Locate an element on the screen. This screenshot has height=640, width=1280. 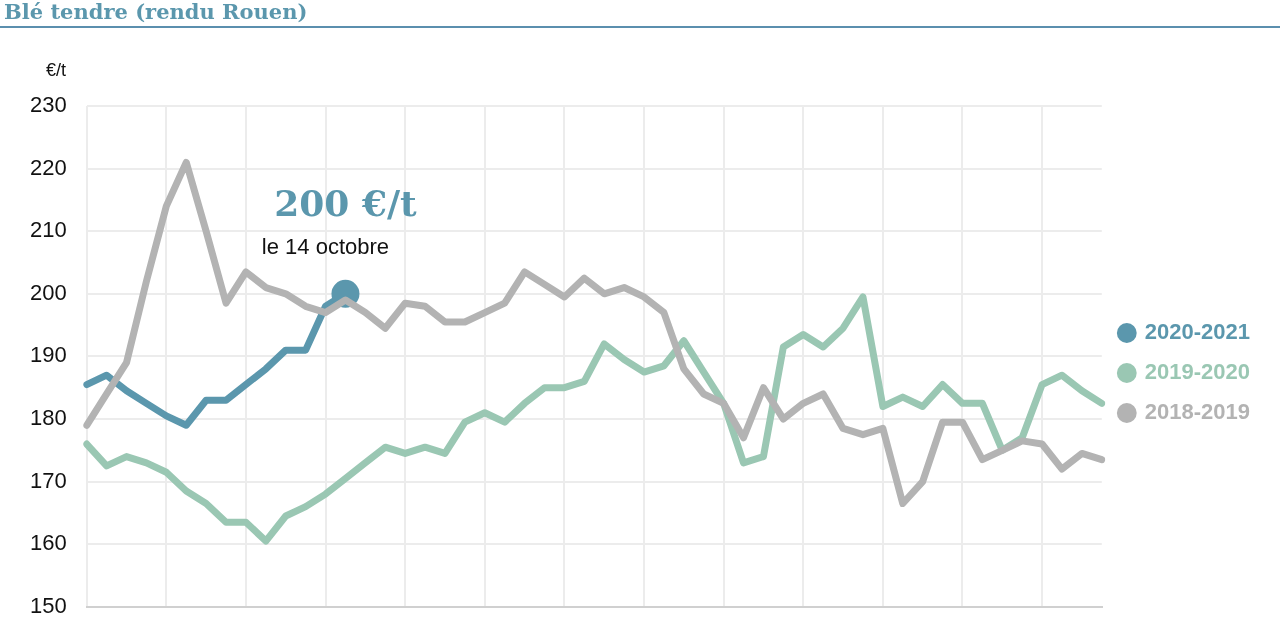
y-tick-label: 150 is located at coordinates (48, 605).